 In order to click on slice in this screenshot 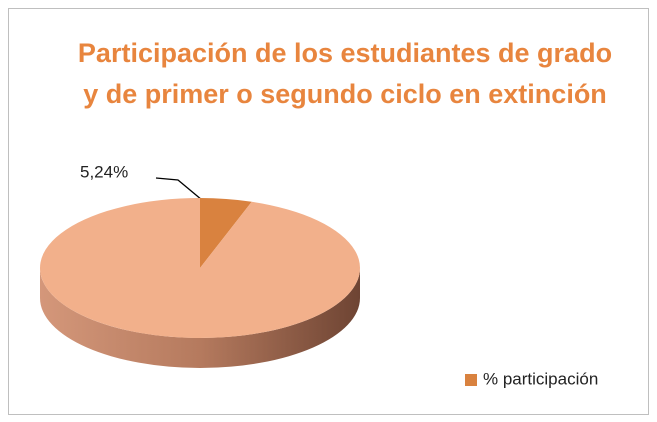, I will do `click(226, 233)`.